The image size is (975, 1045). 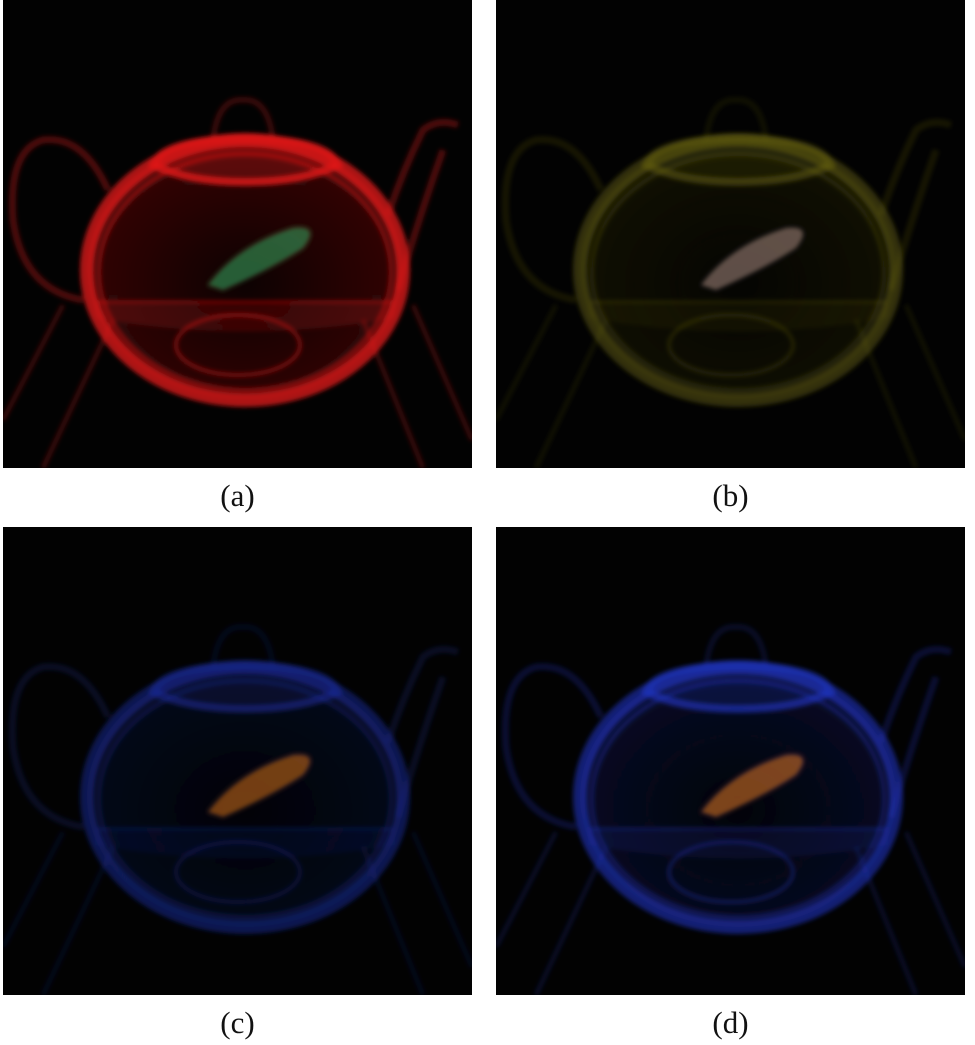 I want to click on caption-a: (a), so click(x=237, y=495).